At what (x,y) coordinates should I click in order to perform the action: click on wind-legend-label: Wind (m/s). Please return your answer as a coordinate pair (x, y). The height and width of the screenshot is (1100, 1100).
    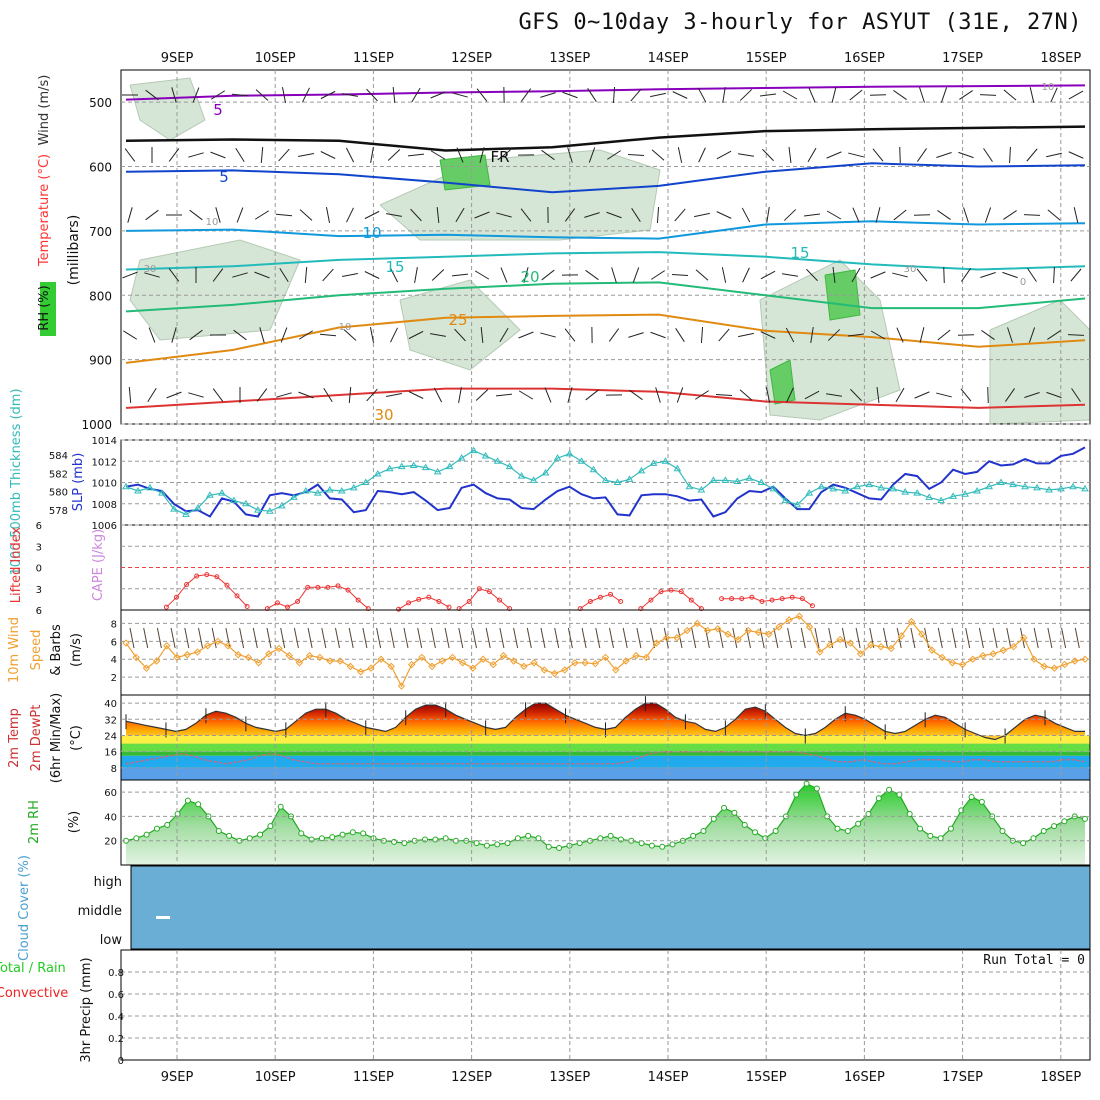
    Looking at the image, I should click on (44, 110).